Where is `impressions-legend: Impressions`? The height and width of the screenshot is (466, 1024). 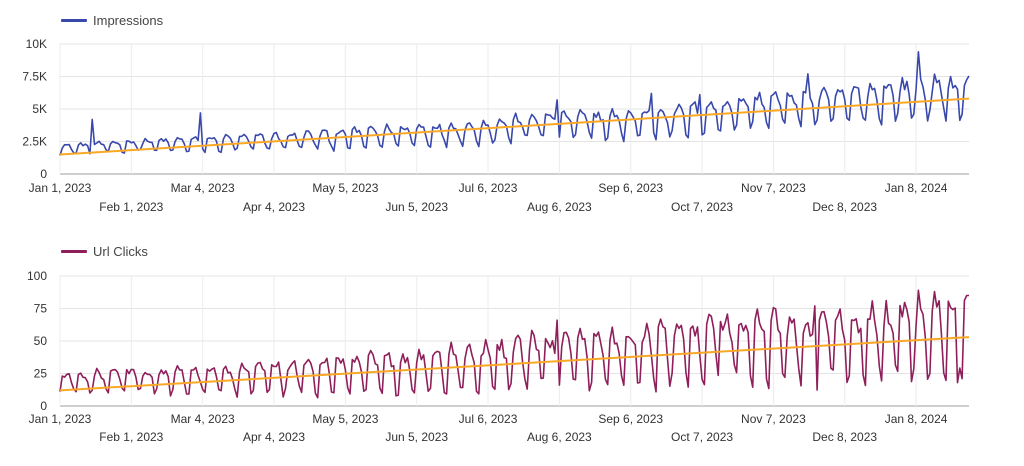
impressions-legend: Impressions is located at coordinates (112, 20).